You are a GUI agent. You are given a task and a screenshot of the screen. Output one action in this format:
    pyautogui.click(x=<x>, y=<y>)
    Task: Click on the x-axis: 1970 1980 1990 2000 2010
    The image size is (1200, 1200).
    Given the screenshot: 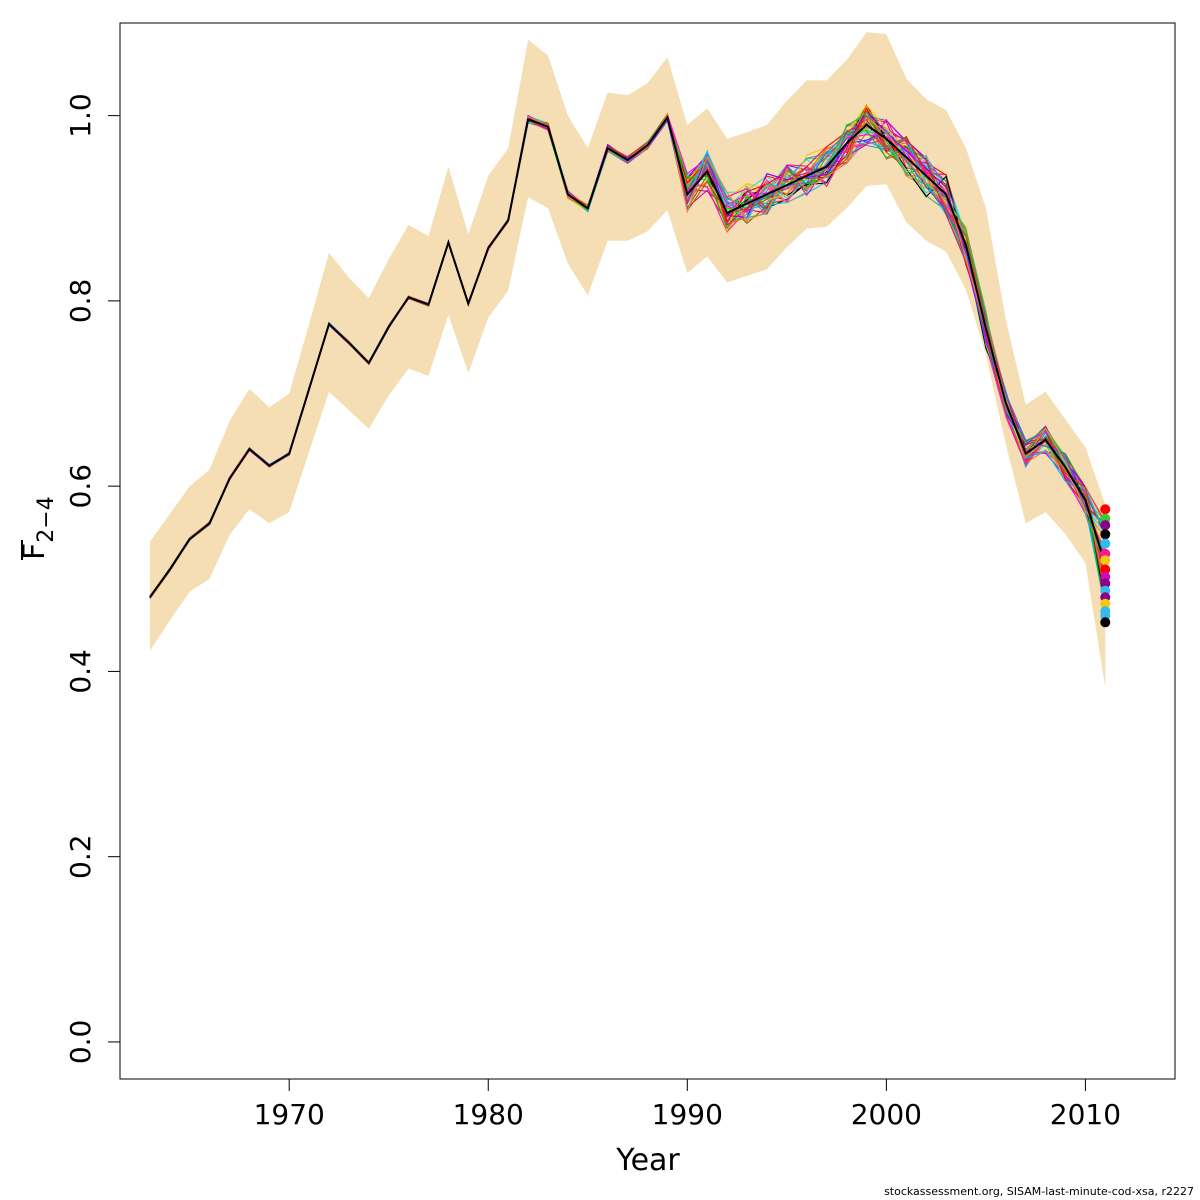 What is the action you would take?
    pyautogui.click(x=687, y=1104)
    